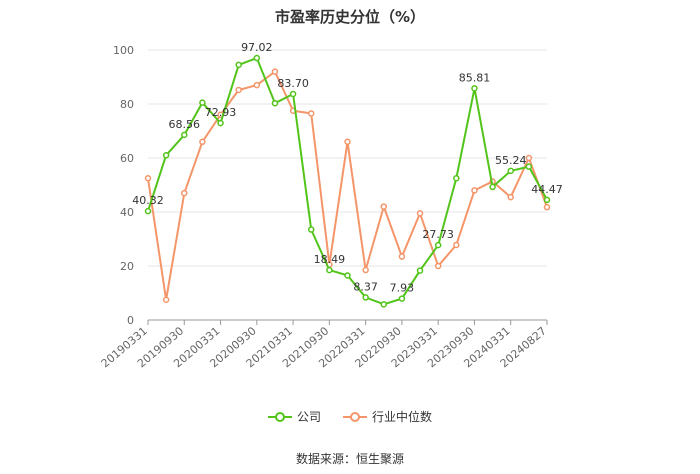 The width and height of the screenshot is (700, 474). I want to click on data-label: 55.24, so click(511, 160).